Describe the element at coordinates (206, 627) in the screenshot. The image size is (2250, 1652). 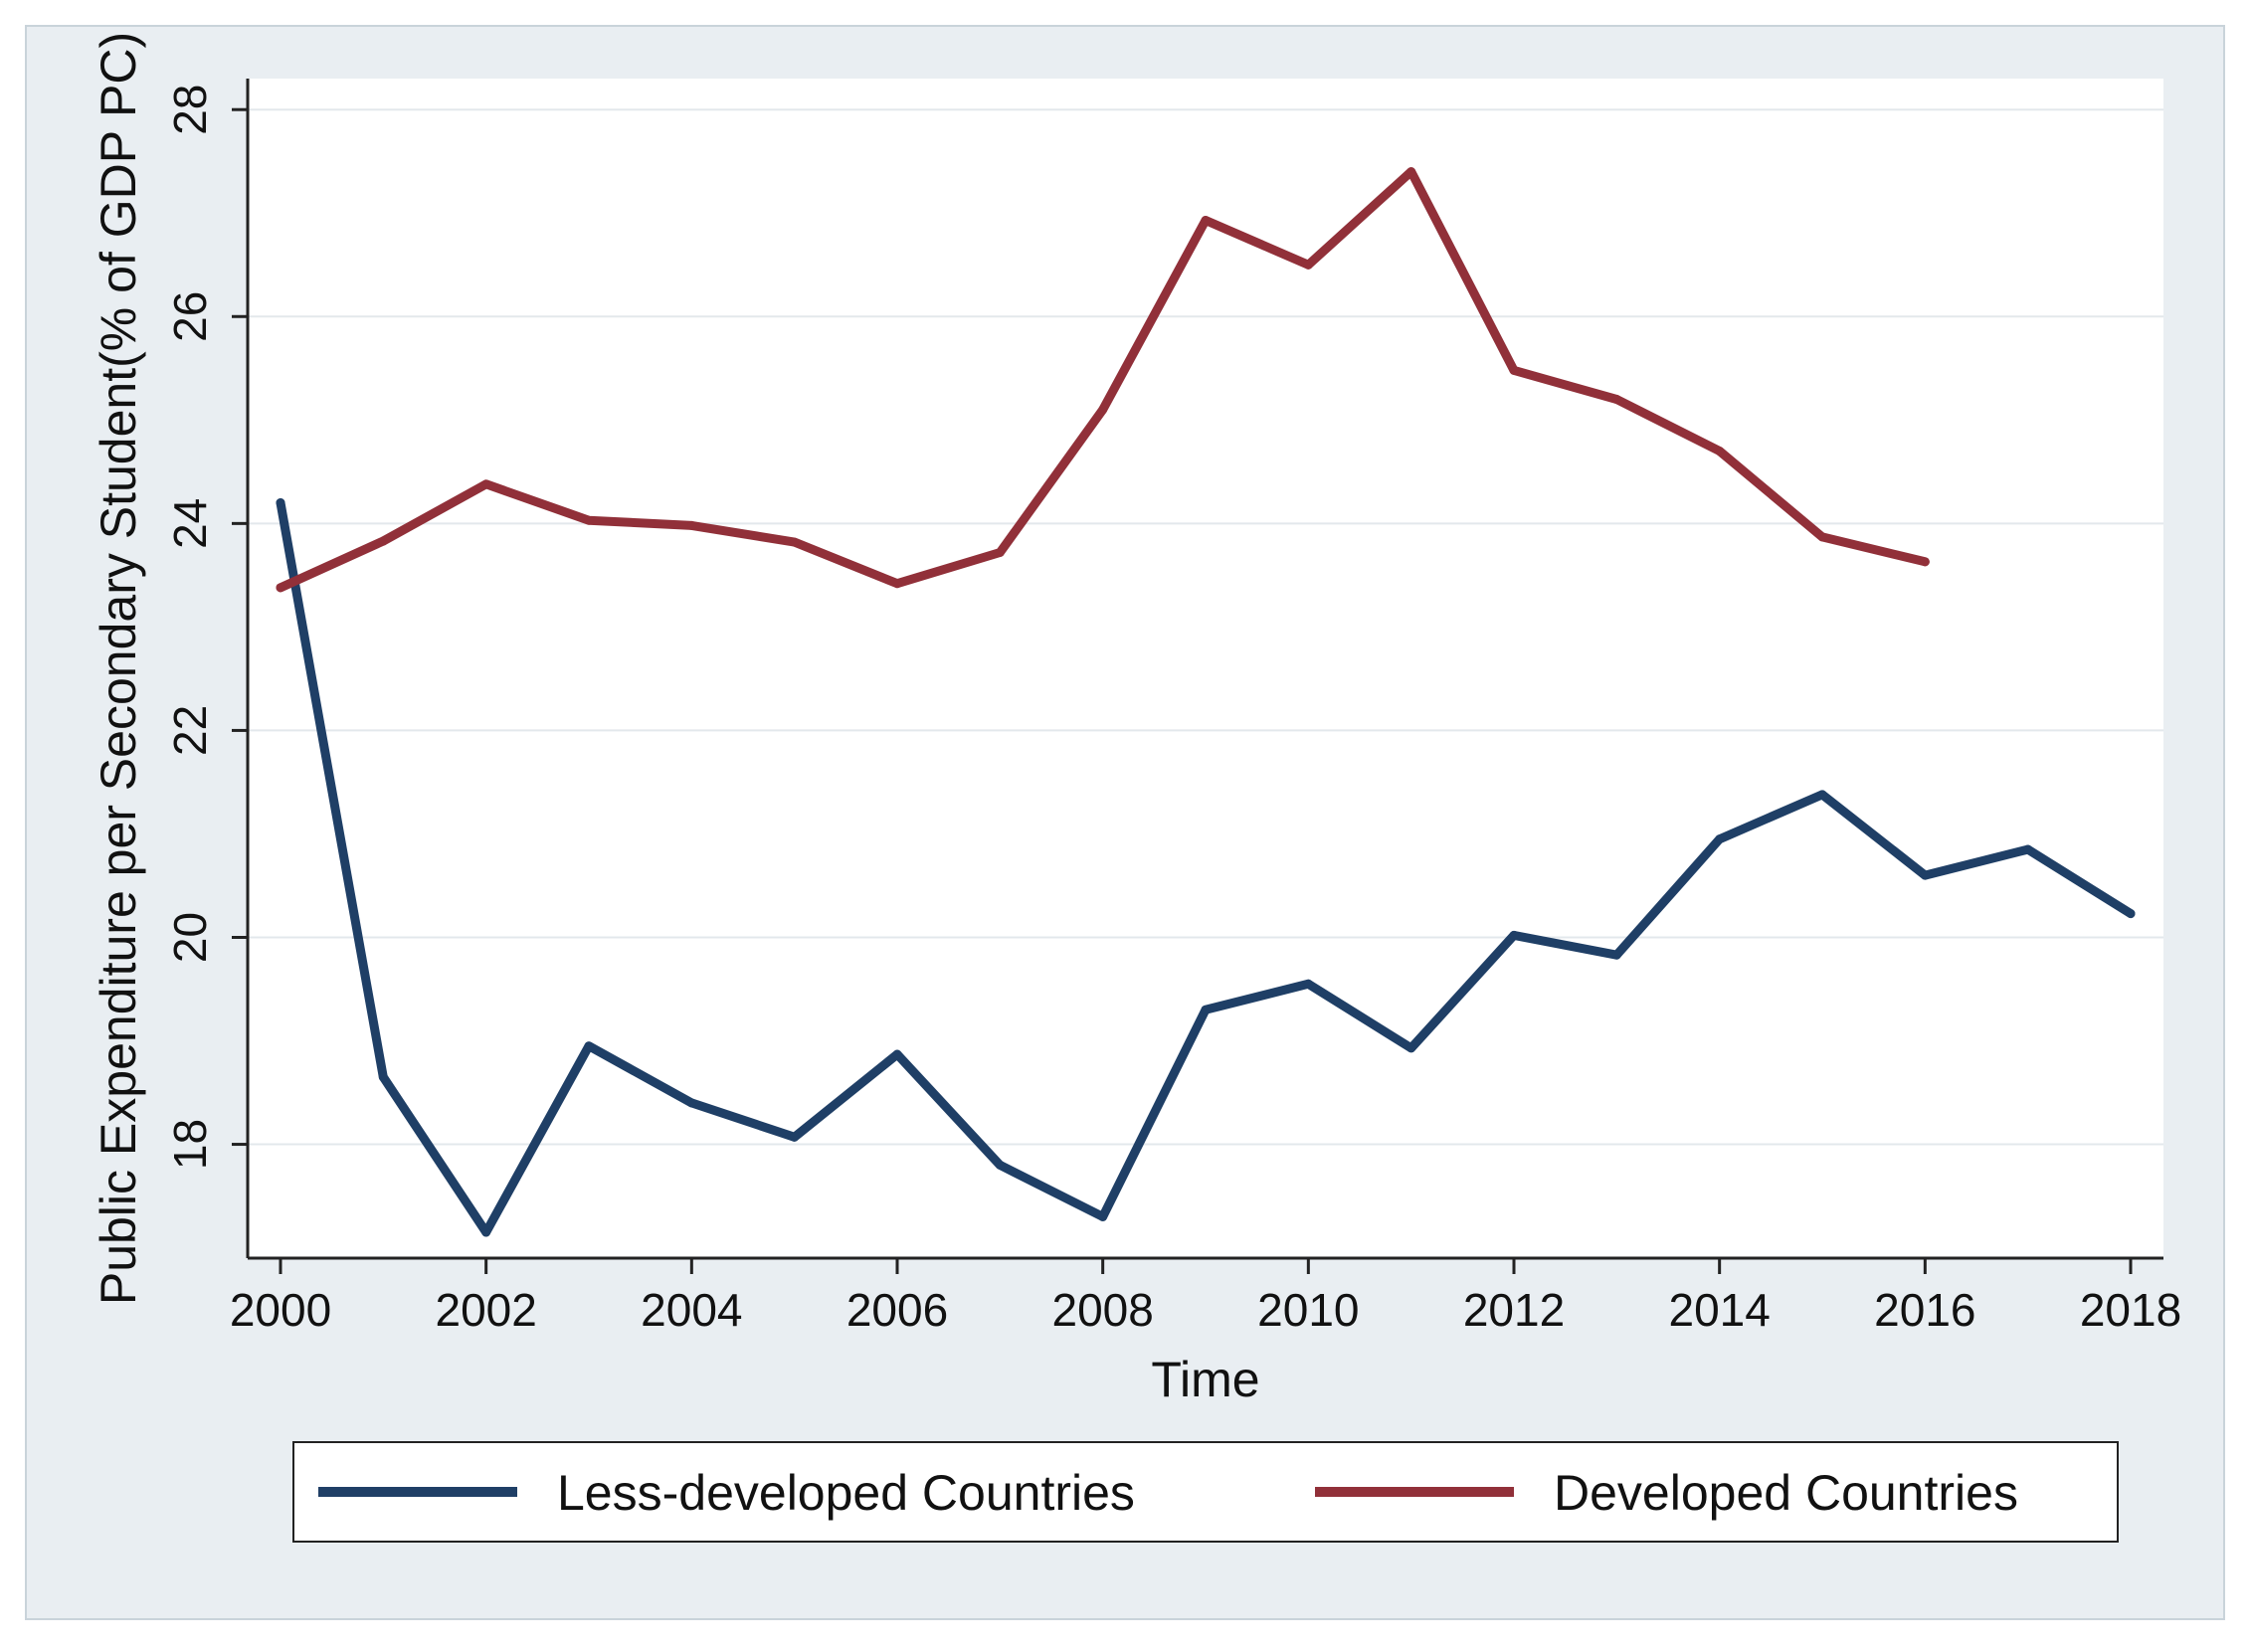
I see `y-axis-ticks: 18 20 22 24 26 28` at that location.